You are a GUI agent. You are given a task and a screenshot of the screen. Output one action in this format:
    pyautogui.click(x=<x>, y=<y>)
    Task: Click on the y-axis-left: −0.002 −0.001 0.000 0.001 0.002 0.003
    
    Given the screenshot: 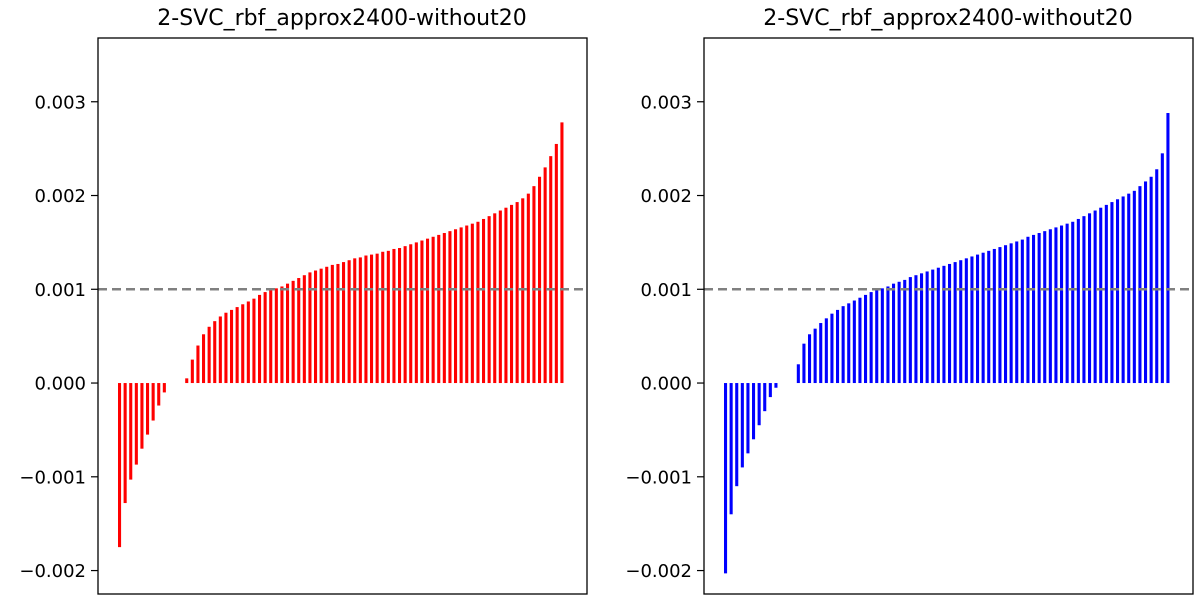 What is the action you would take?
    pyautogui.click(x=58, y=337)
    